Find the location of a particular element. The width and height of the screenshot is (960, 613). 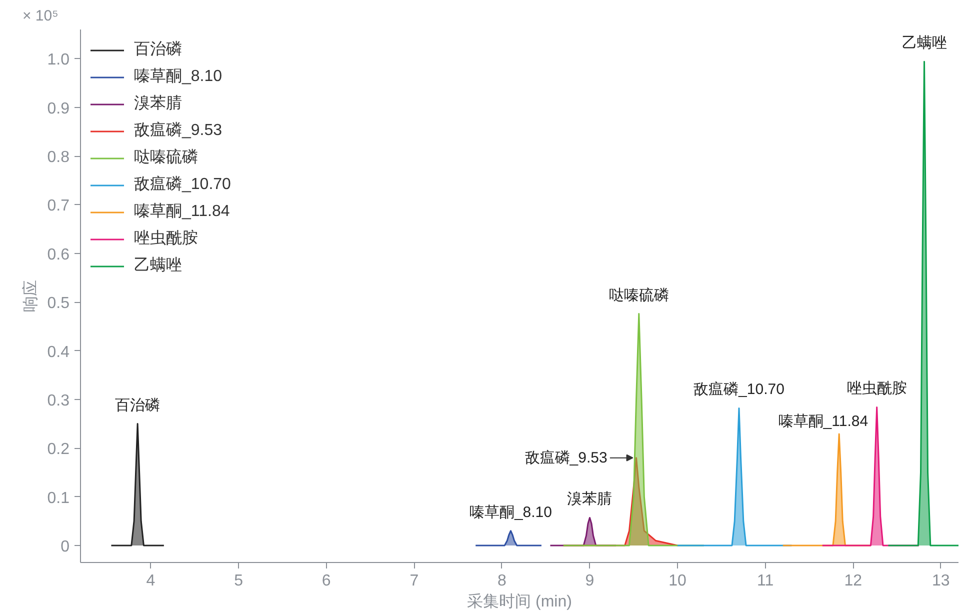

y-tick-label: 0.6 is located at coordinates (58, 255).